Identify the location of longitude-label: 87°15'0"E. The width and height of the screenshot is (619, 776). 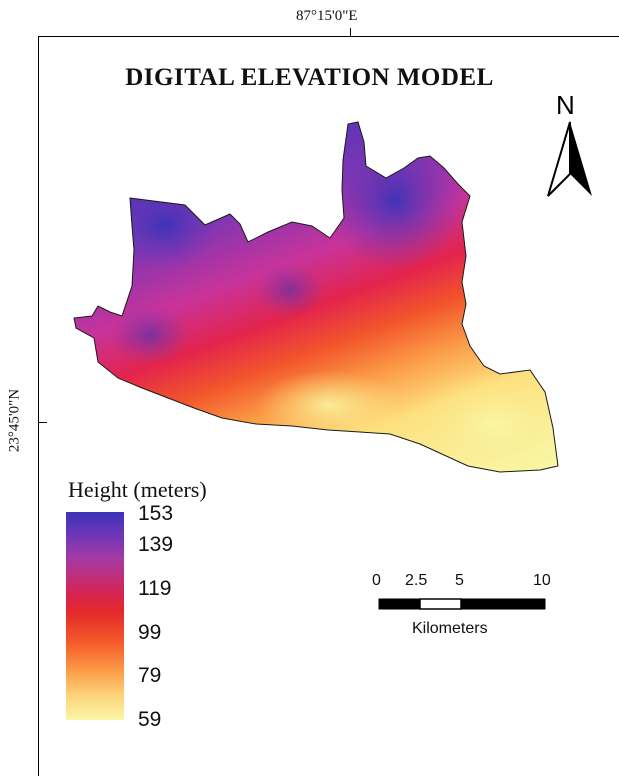
(327, 16).